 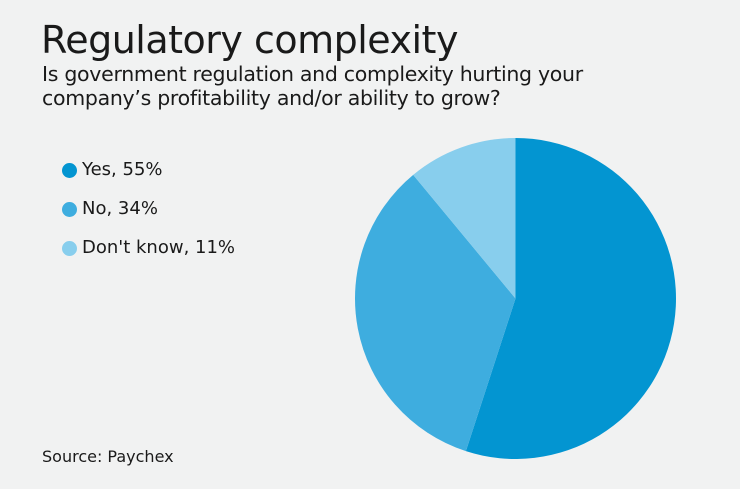 I want to click on legend-label-dont-know: Don't know, 11%, so click(x=159, y=247).